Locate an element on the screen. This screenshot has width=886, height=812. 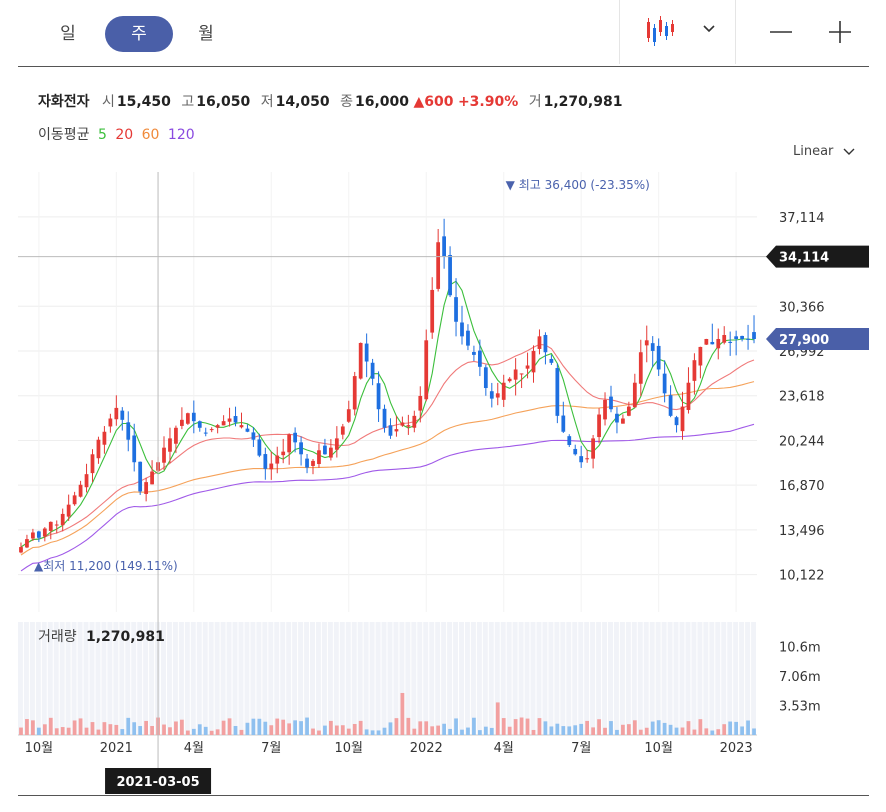
plus-icon is located at coordinates (839, 32).